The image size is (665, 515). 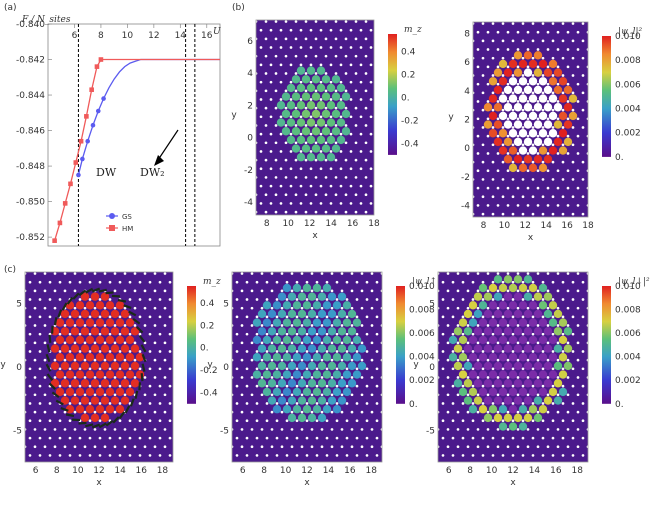 I want to click on ylabel: y, so click(x=451, y=118).